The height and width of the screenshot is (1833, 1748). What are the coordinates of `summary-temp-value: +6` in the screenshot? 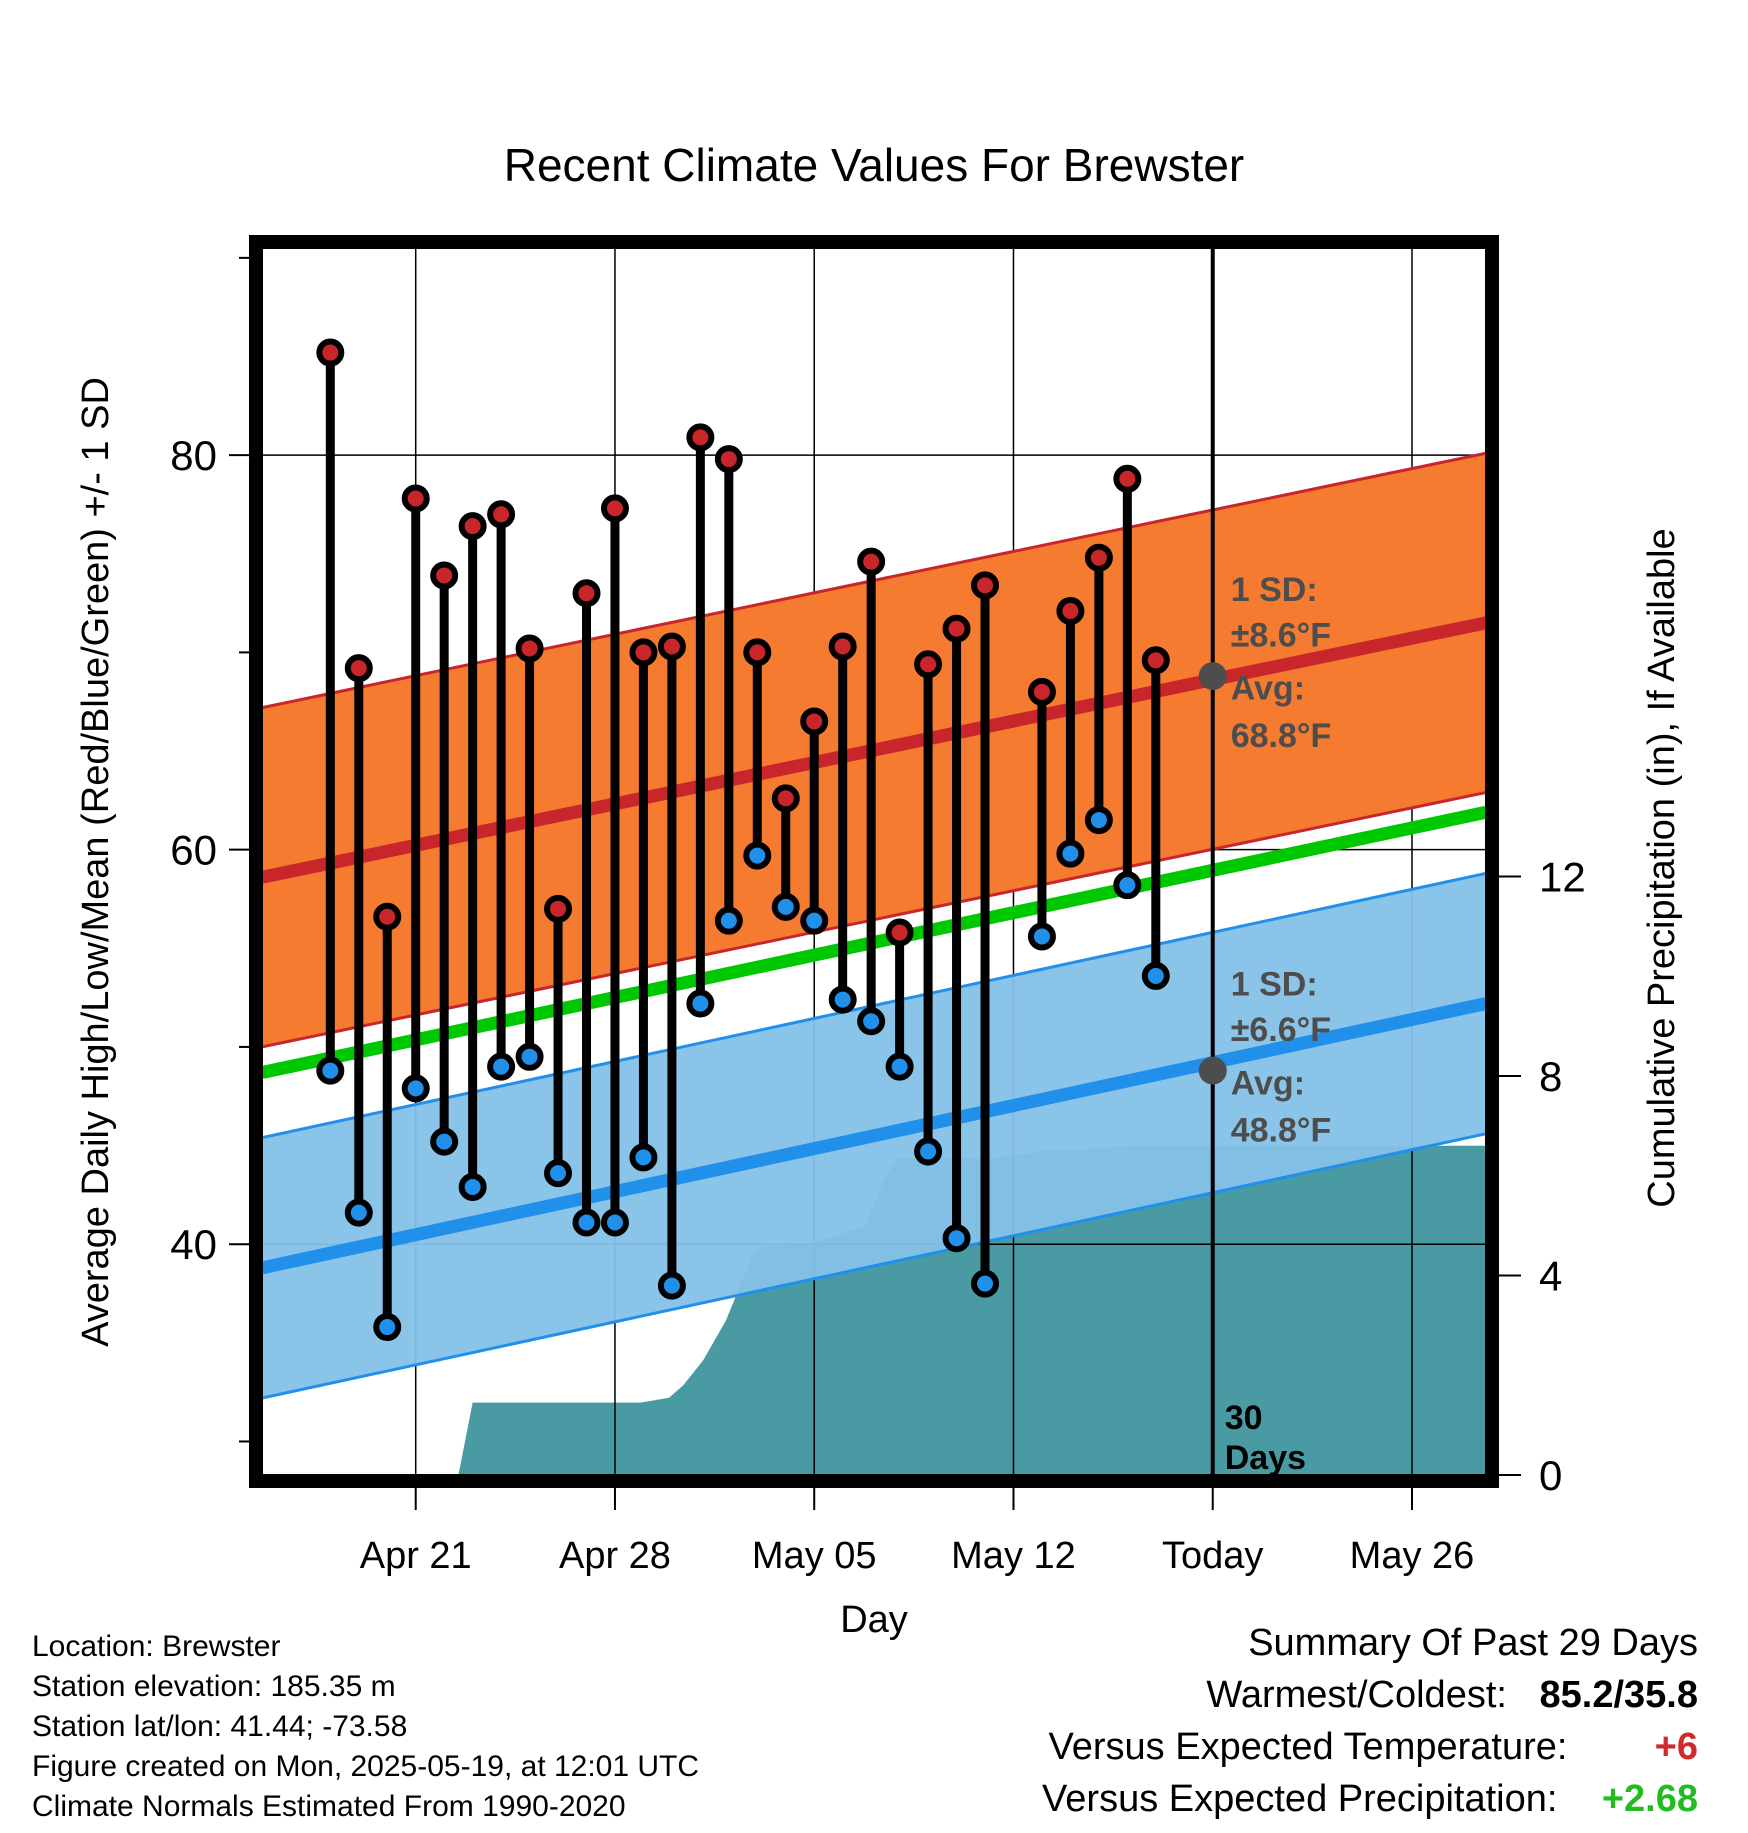 It's located at (1676, 1747).